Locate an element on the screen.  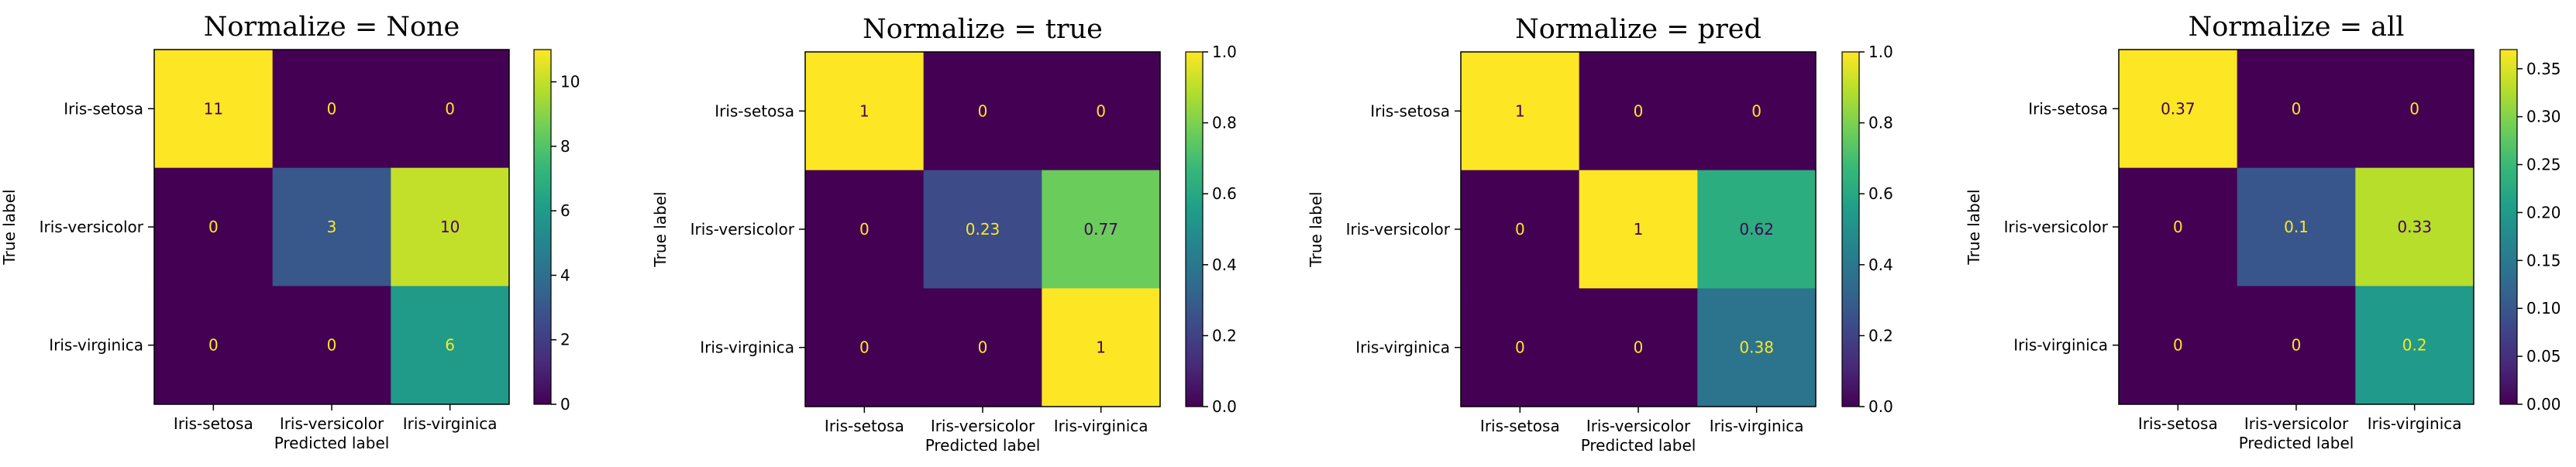
cell-value-label: 3 is located at coordinates (332, 227).